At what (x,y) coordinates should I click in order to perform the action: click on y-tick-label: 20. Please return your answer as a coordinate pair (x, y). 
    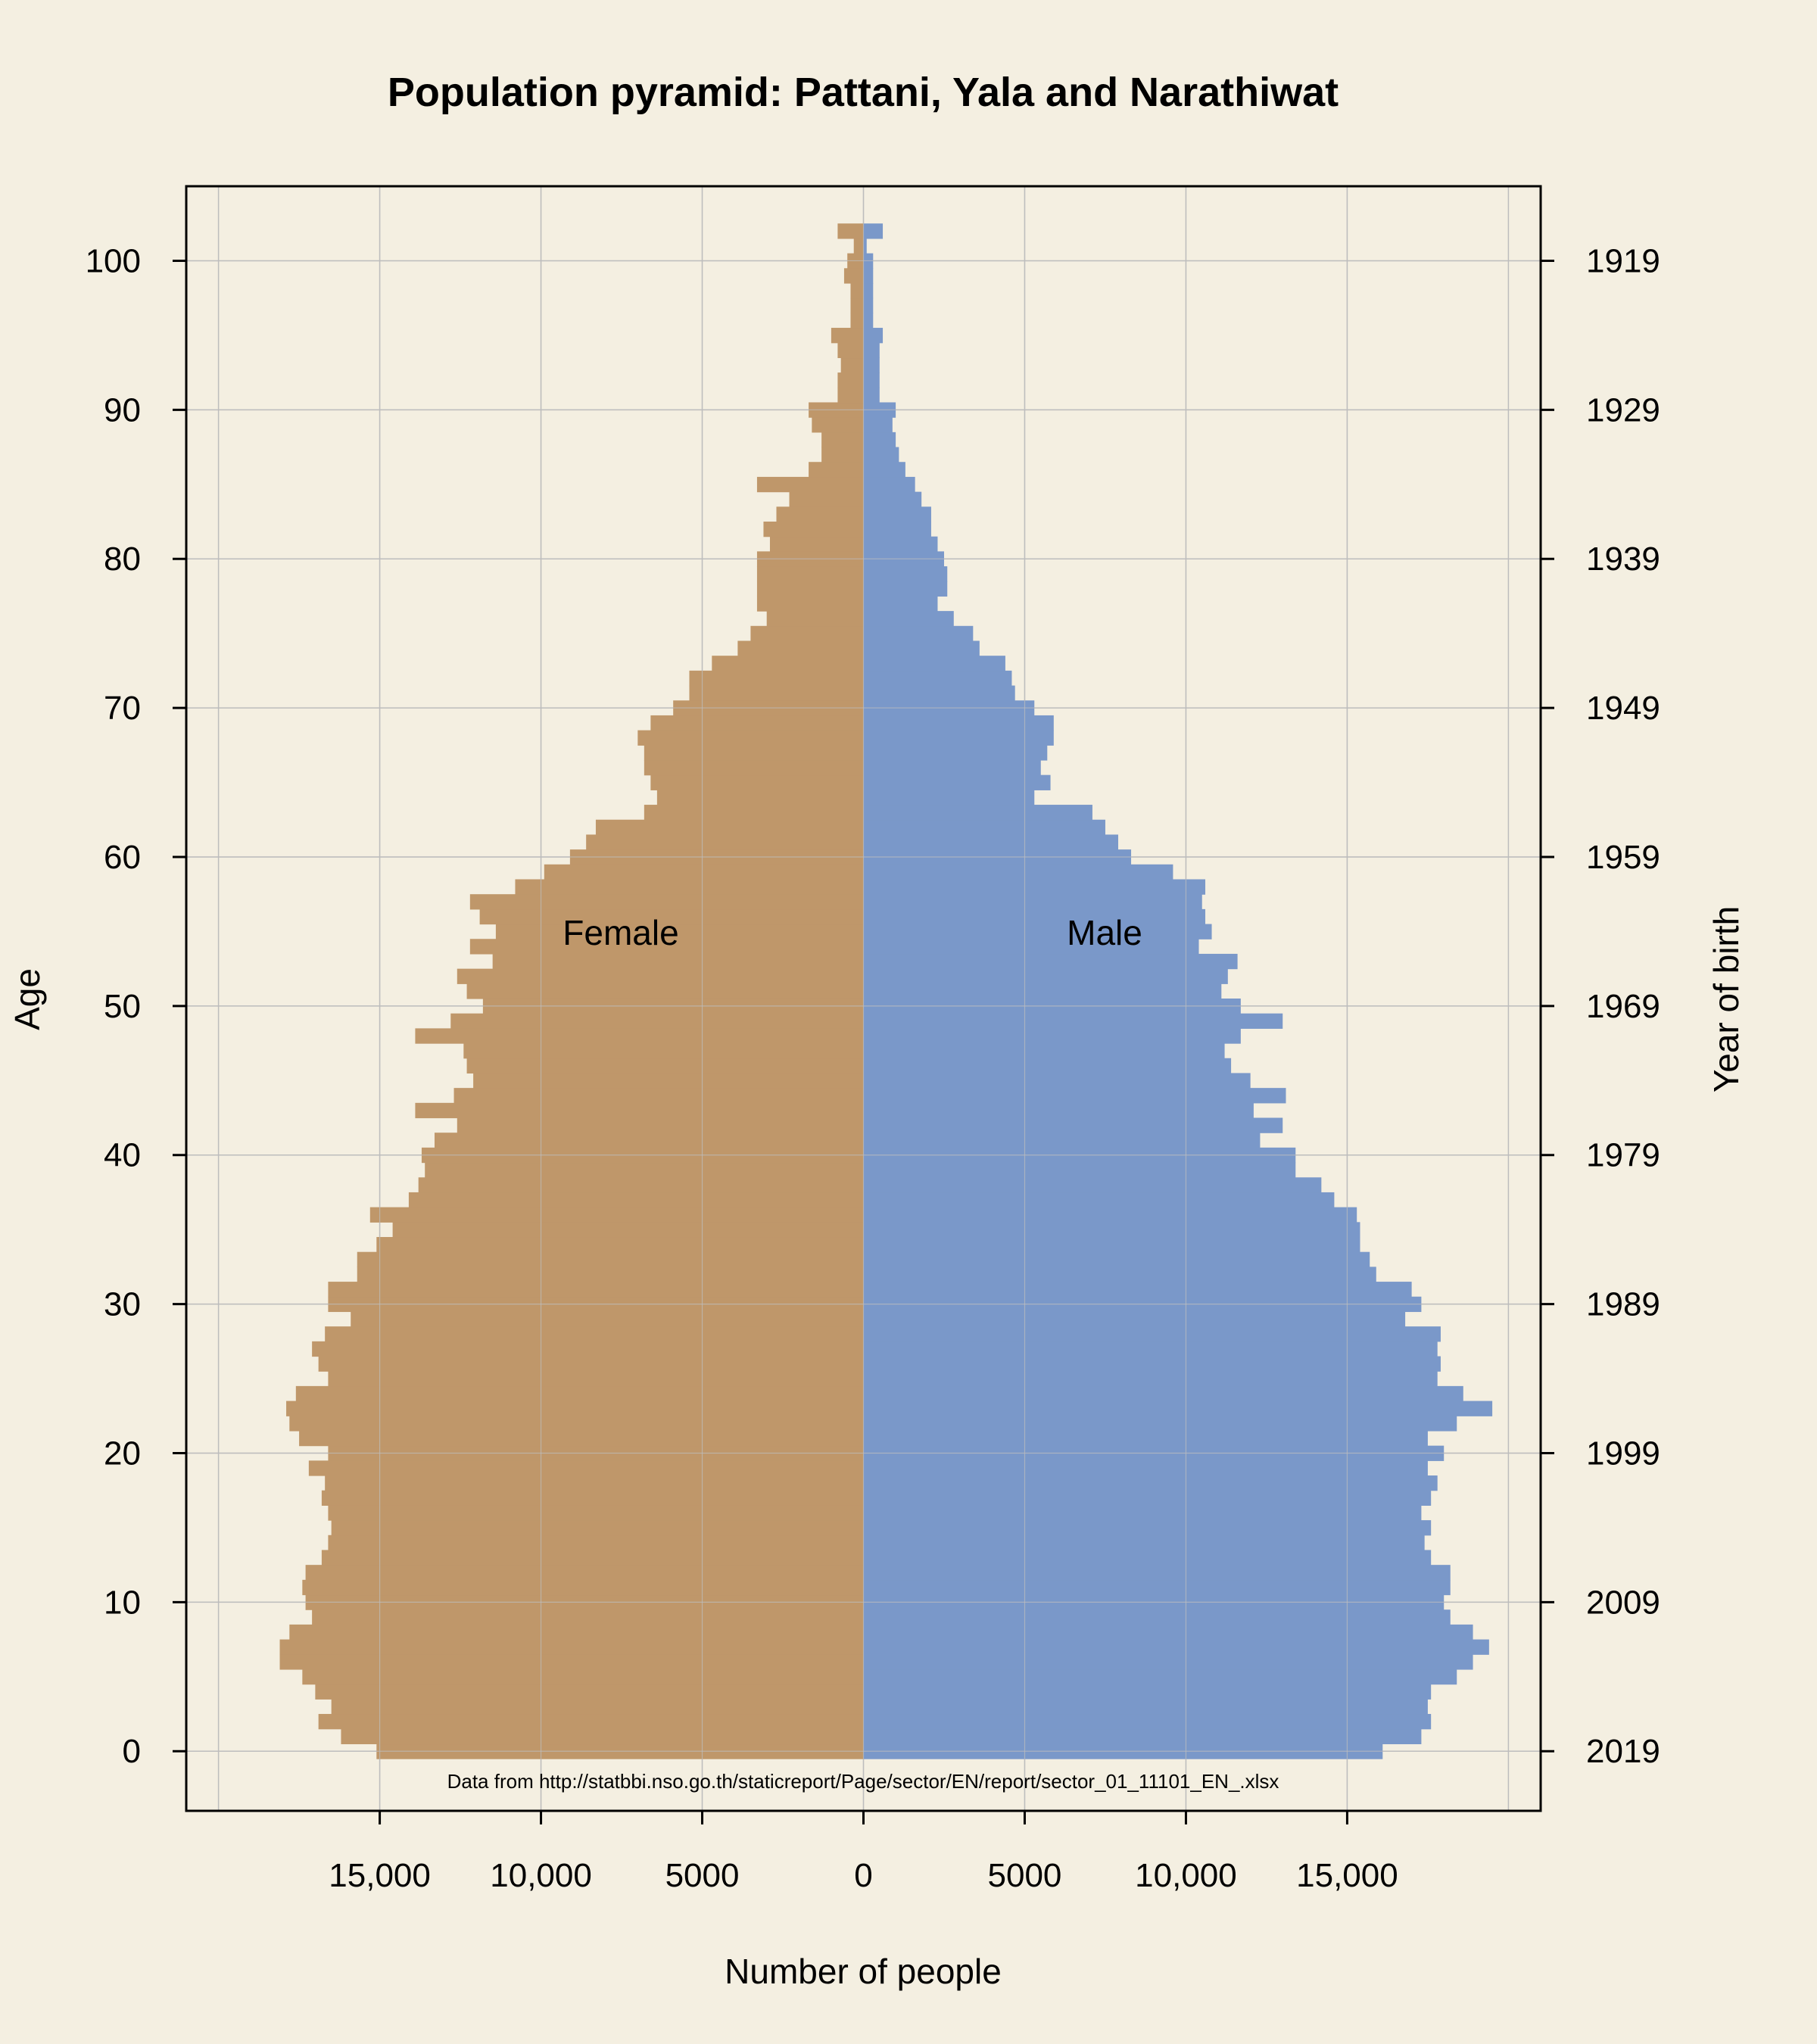
    Looking at the image, I should click on (122, 1453).